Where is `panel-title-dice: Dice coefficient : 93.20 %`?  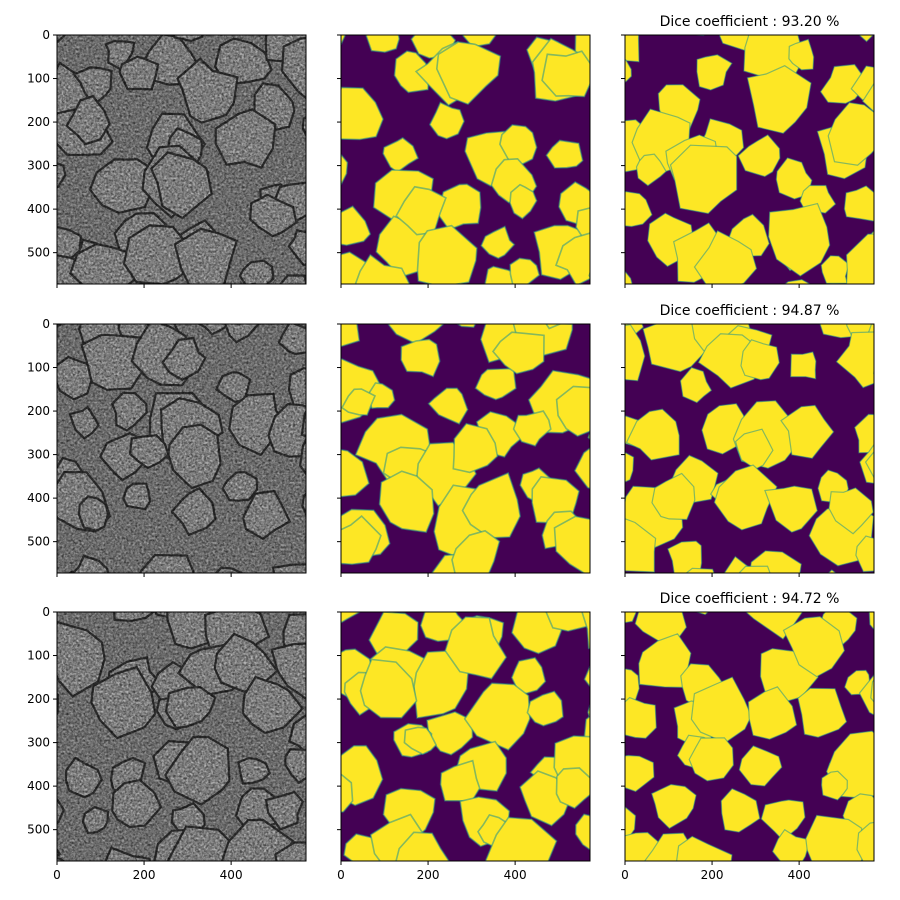 panel-title-dice: Dice coefficient : 93.20 % is located at coordinates (750, 22).